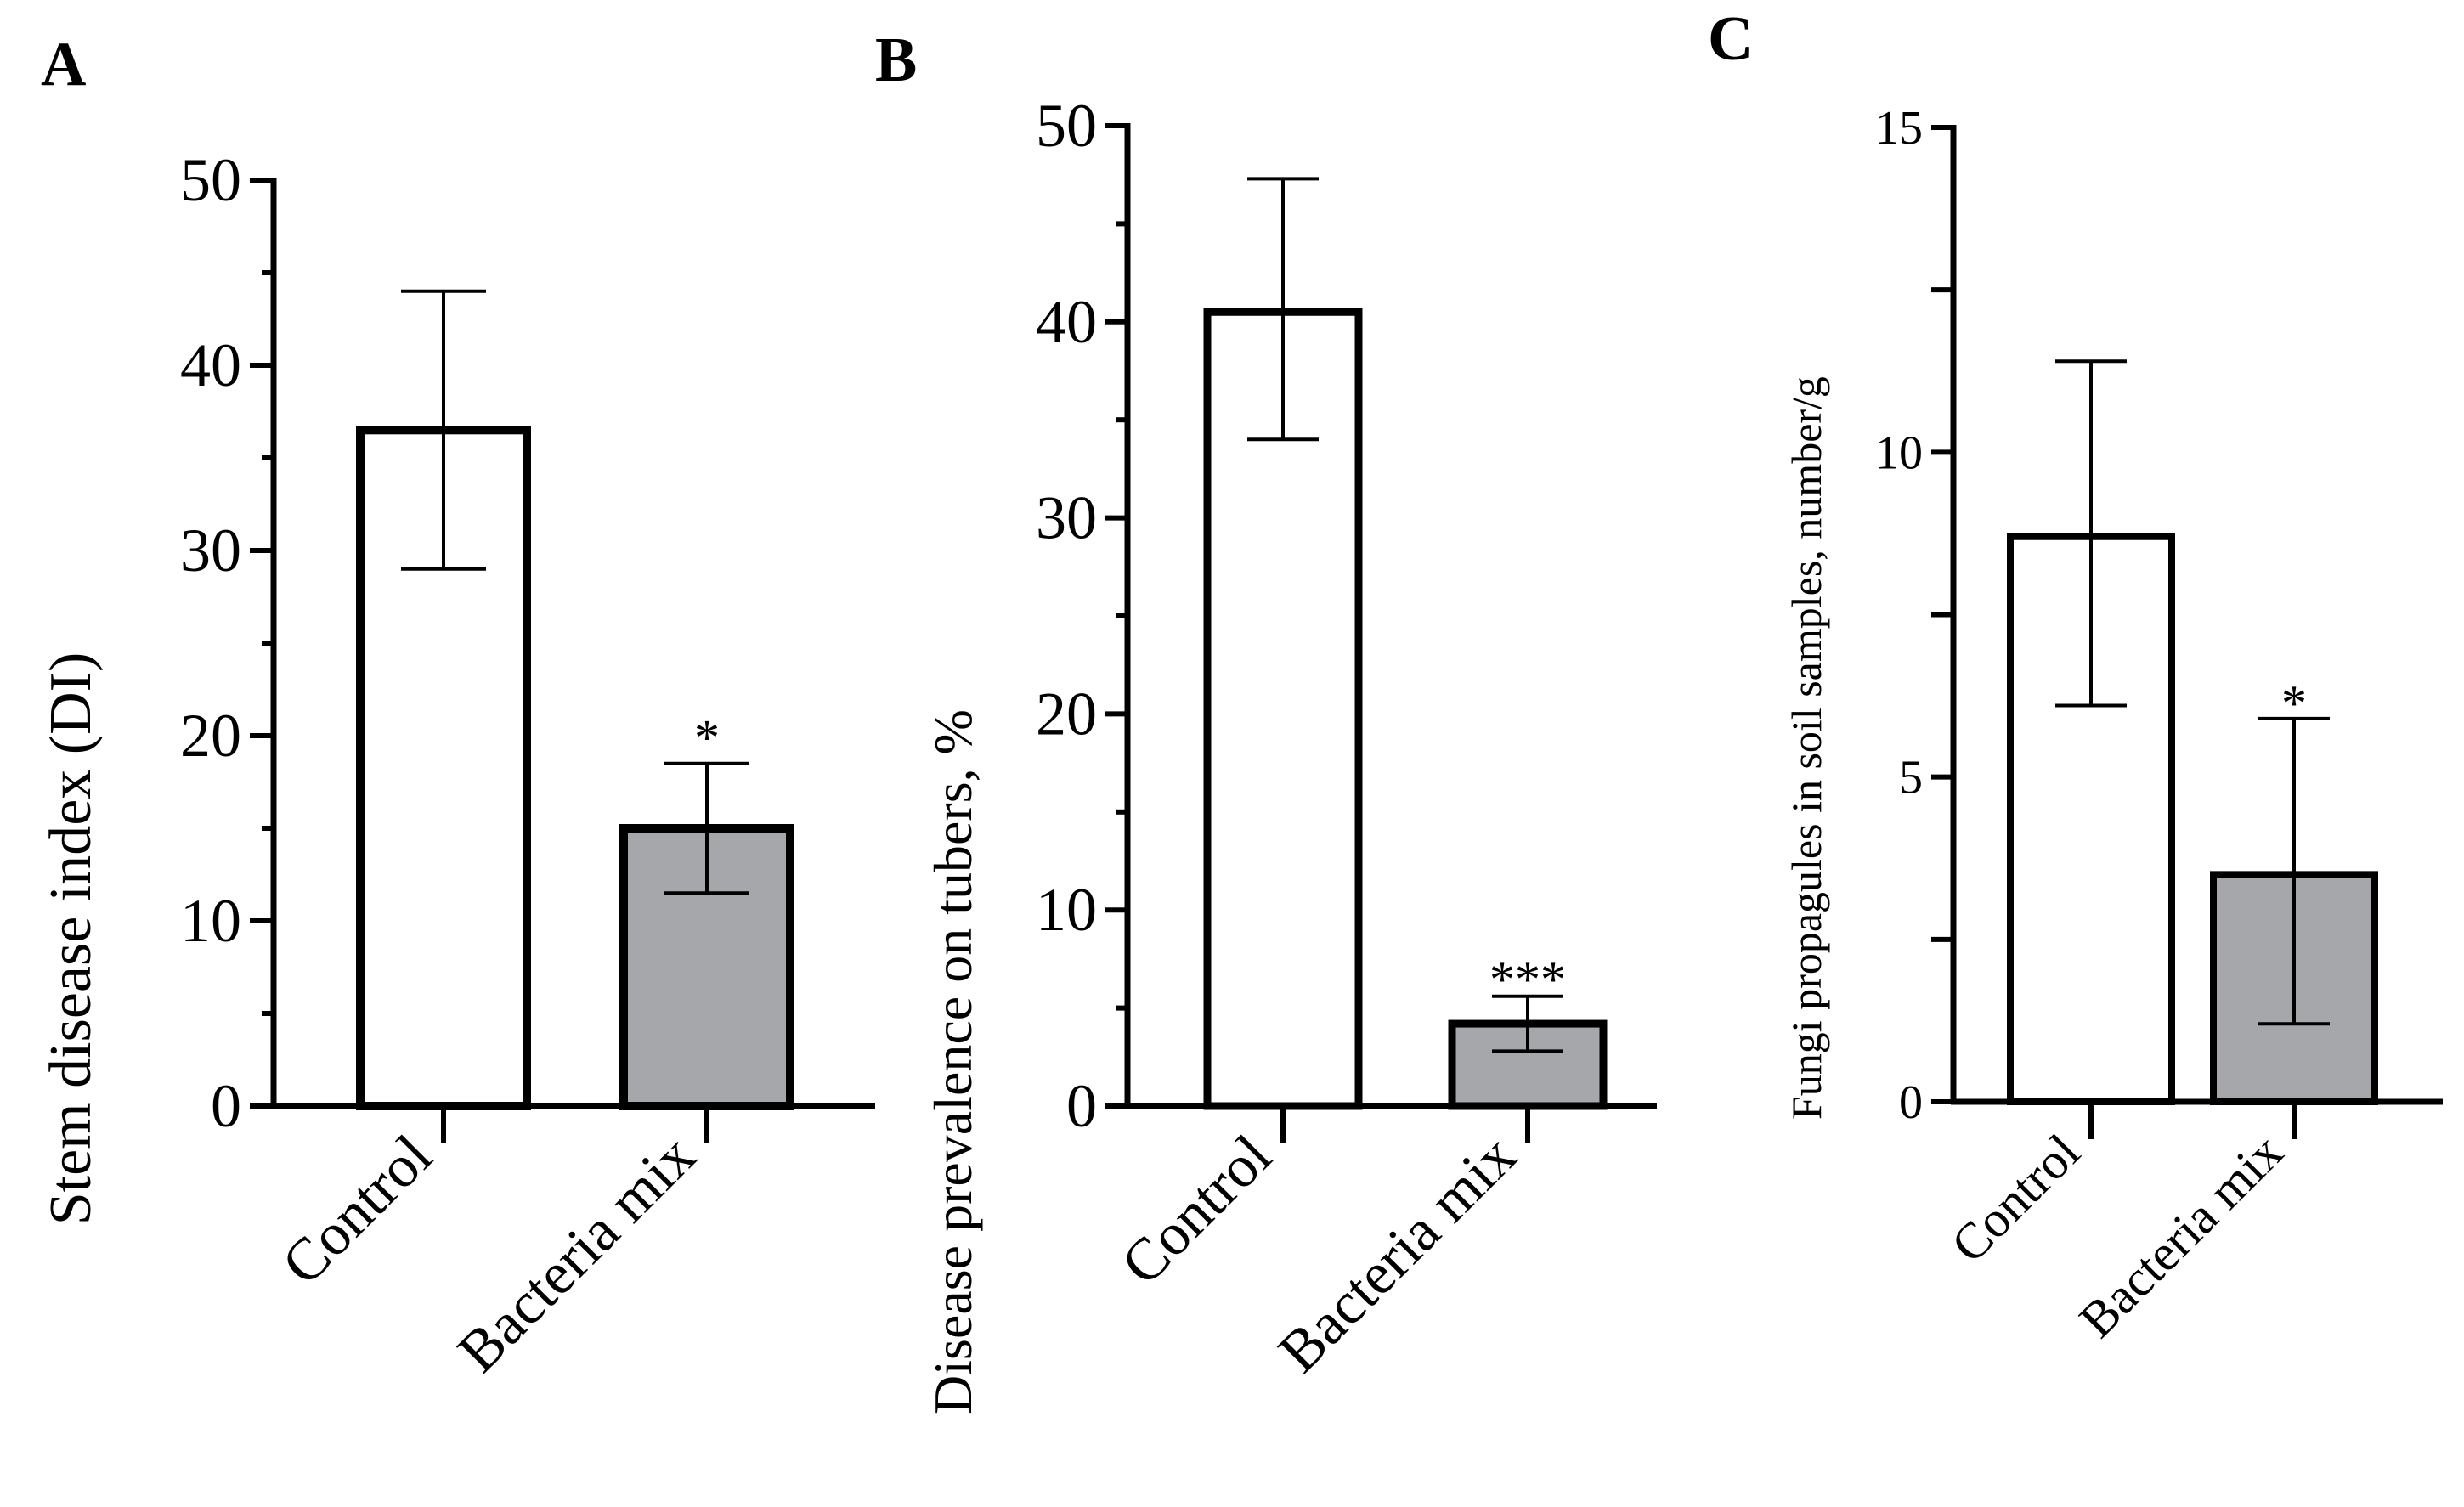 The height and width of the screenshot is (1507, 2464). Describe the element at coordinates (71, 939) in the screenshot. I see `y-axis-label-a: Stem disease index (DI)` at that location.